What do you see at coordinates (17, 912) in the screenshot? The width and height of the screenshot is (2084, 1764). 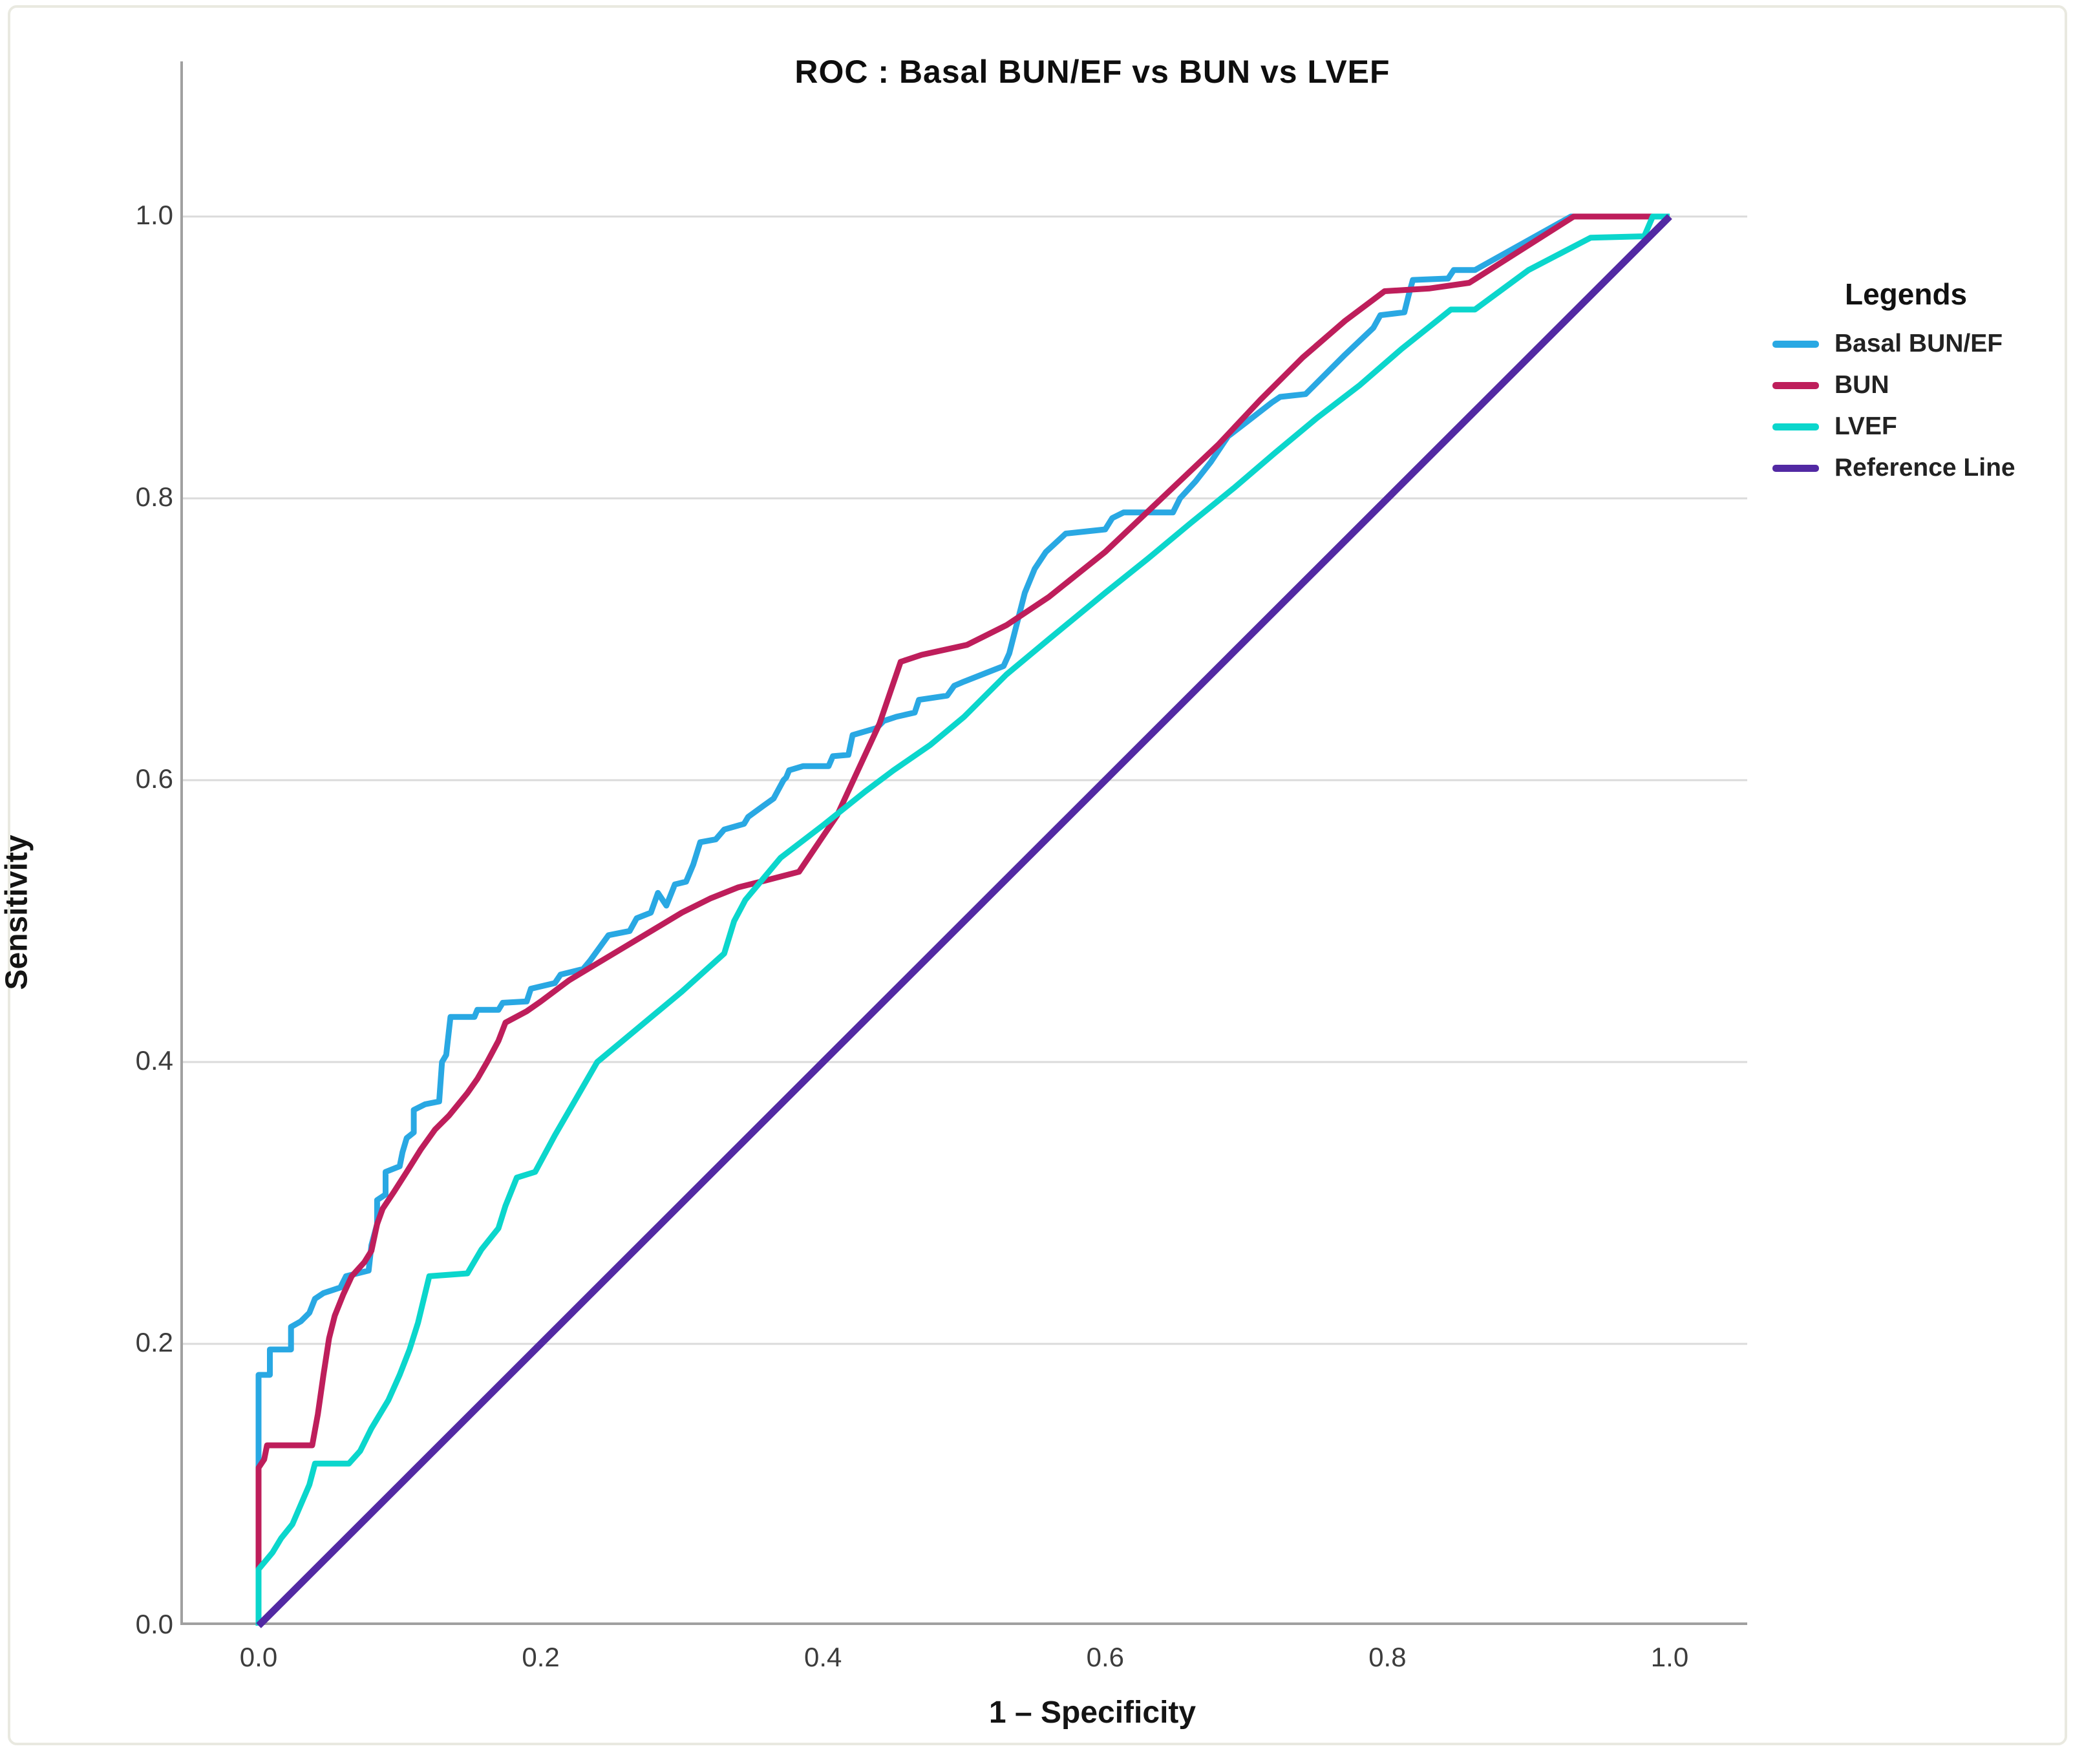 I see `y-axis-title: Sensitivity` at bounding box center [17, 912].